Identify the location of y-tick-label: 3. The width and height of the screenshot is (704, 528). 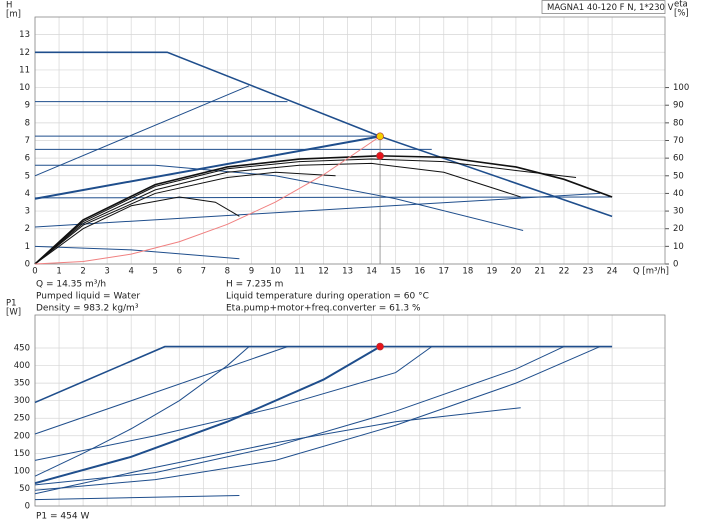
(27, 212).